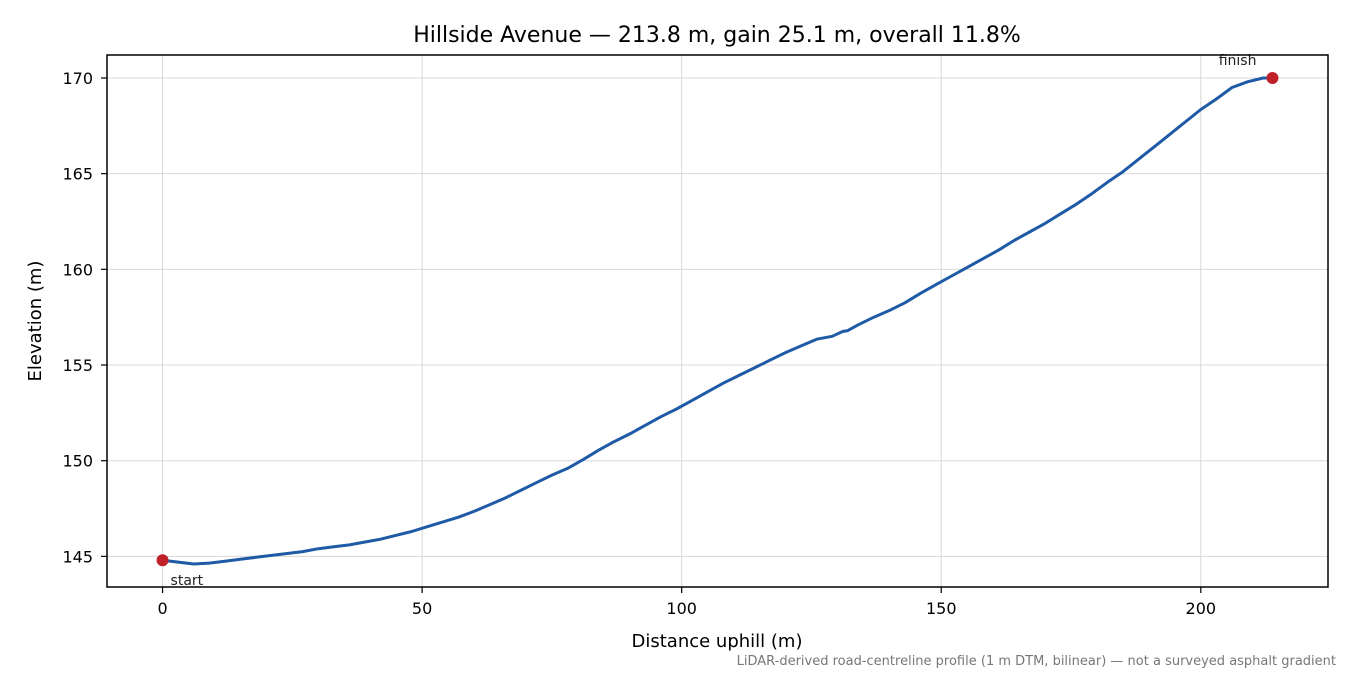 The height and width of the screenshot is (675, 1350). What do you see at coordinates (941, 608) in the screenshot?
I see `x-tick-label: 150` at bounding box center [941, 608].